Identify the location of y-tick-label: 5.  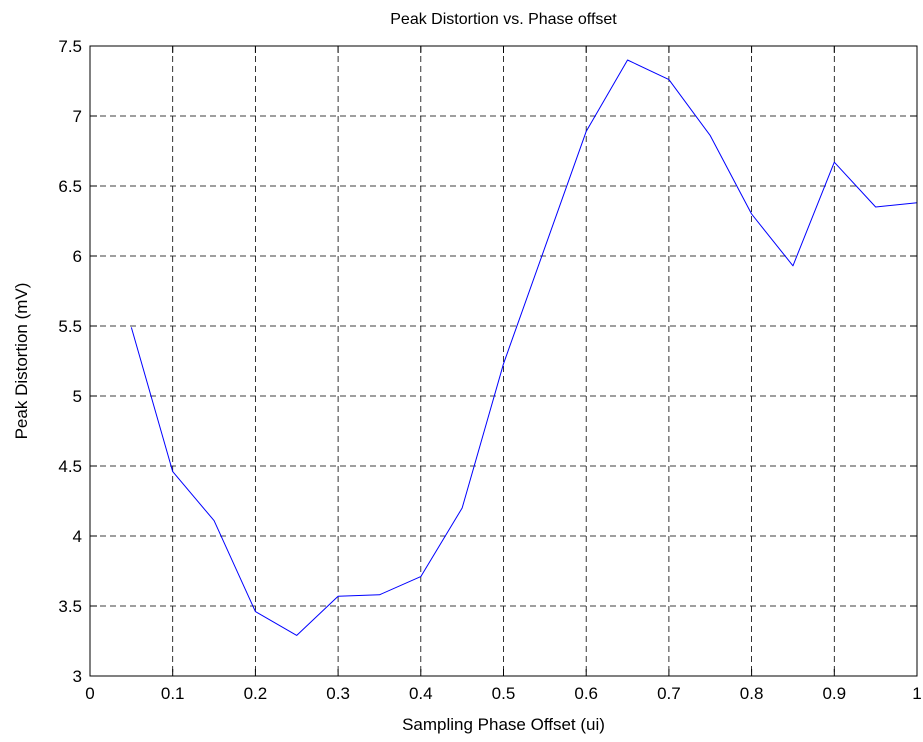
(77, 396).